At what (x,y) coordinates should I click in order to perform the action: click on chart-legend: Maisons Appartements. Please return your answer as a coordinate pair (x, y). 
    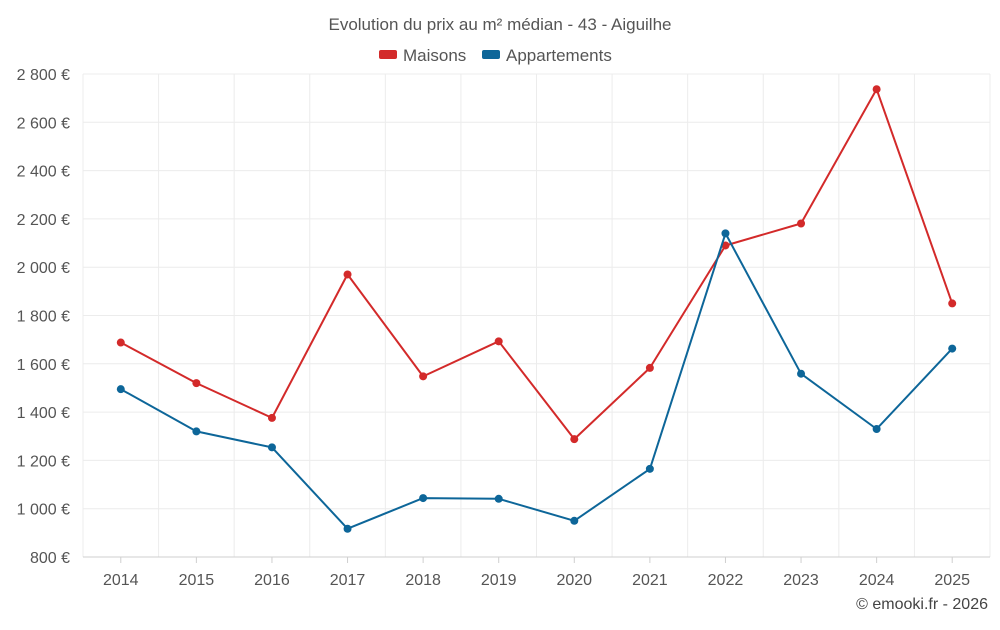
    Looking at the image, I should click on (495, 55).